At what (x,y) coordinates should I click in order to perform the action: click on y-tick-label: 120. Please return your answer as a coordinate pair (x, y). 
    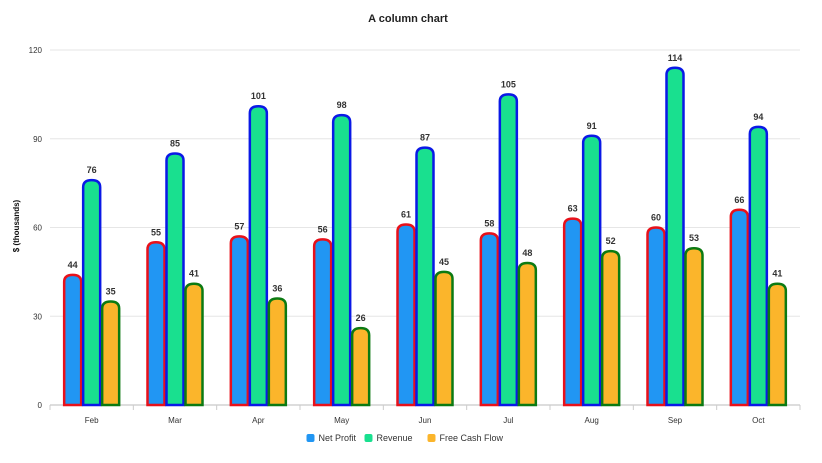
    Looking at the image, I should click on (36, 50).